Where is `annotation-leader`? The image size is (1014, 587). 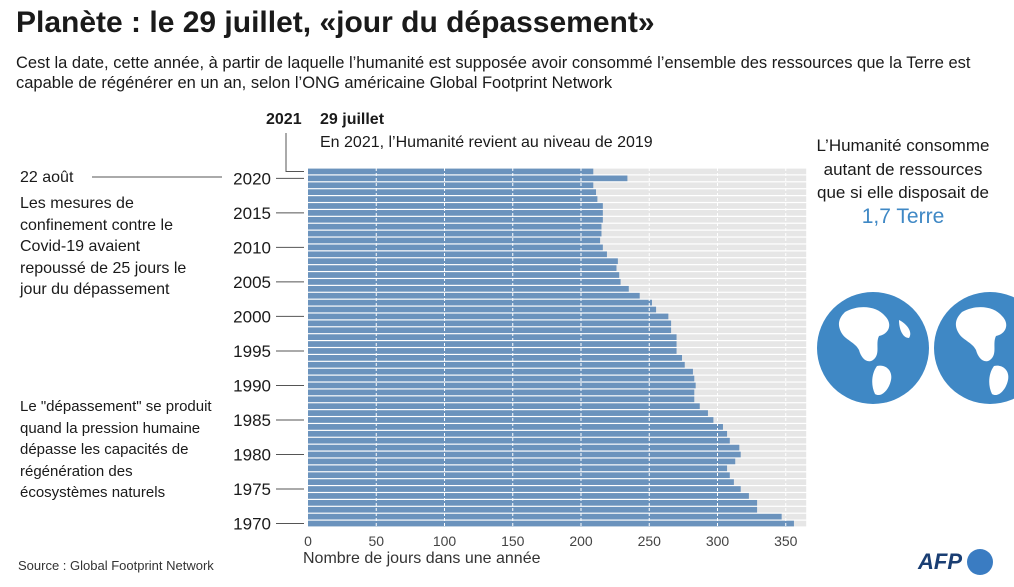
annotation-leader is located at coordinates (294, 152).